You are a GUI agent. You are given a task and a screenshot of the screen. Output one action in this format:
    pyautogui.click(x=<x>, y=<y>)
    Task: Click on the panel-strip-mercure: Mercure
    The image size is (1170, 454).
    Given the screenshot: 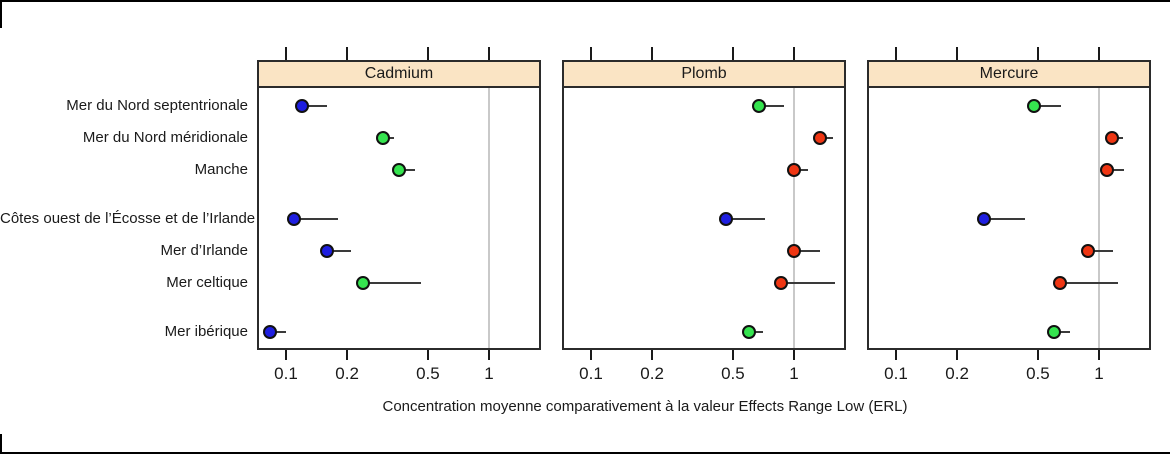 What is the action you would take?
    pyautogui.click(x=1009, y=74)
    